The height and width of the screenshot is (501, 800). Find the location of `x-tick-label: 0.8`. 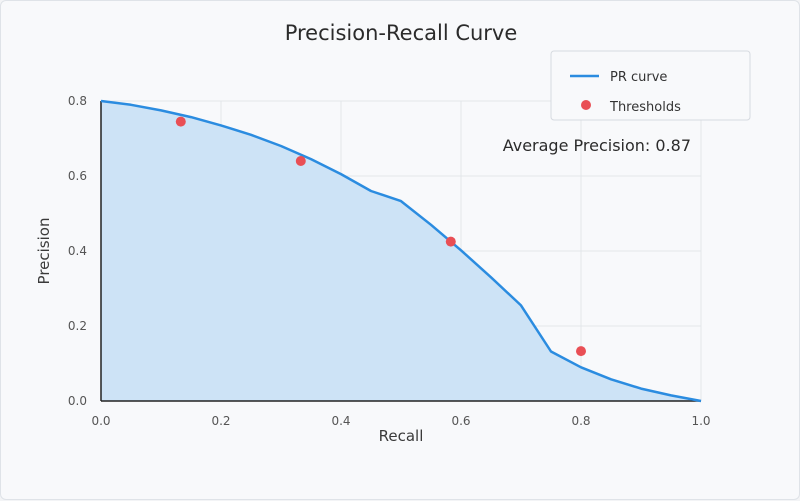

x-tick-label: 0.8 is located at coordinates (580, 421).